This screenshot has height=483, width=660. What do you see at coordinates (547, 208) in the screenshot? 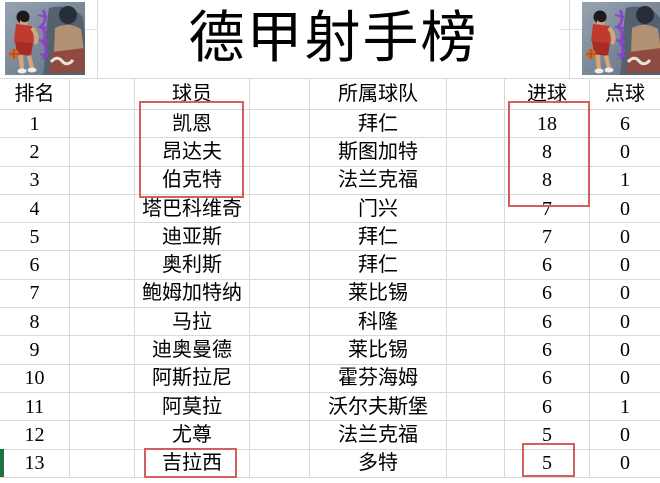
I see `cell-goals: 7` at bounding box center [547, 208].